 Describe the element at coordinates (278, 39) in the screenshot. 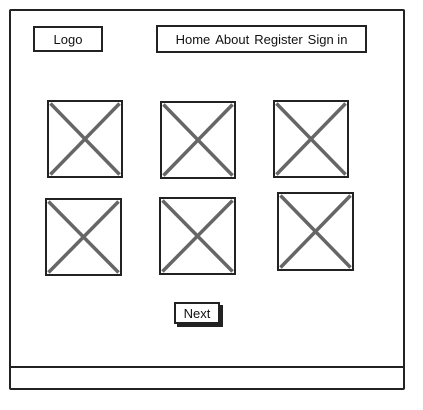

I see `nav-link-register: Register` at that location.